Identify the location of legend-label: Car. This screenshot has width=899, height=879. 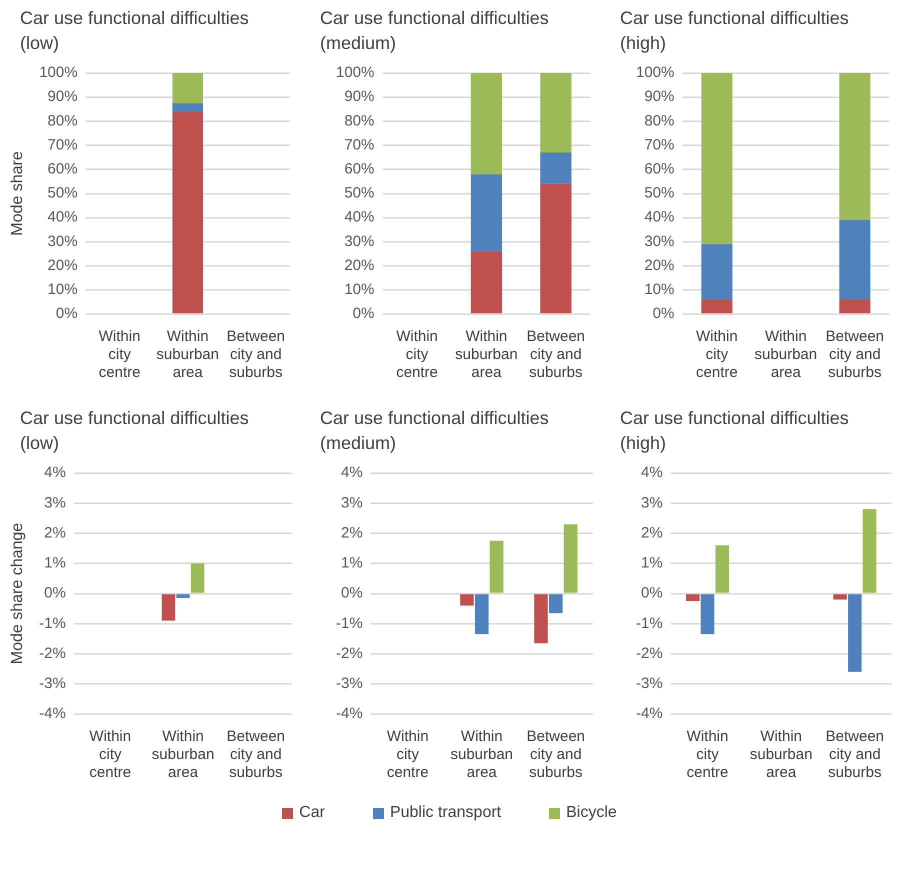
(312, 813).